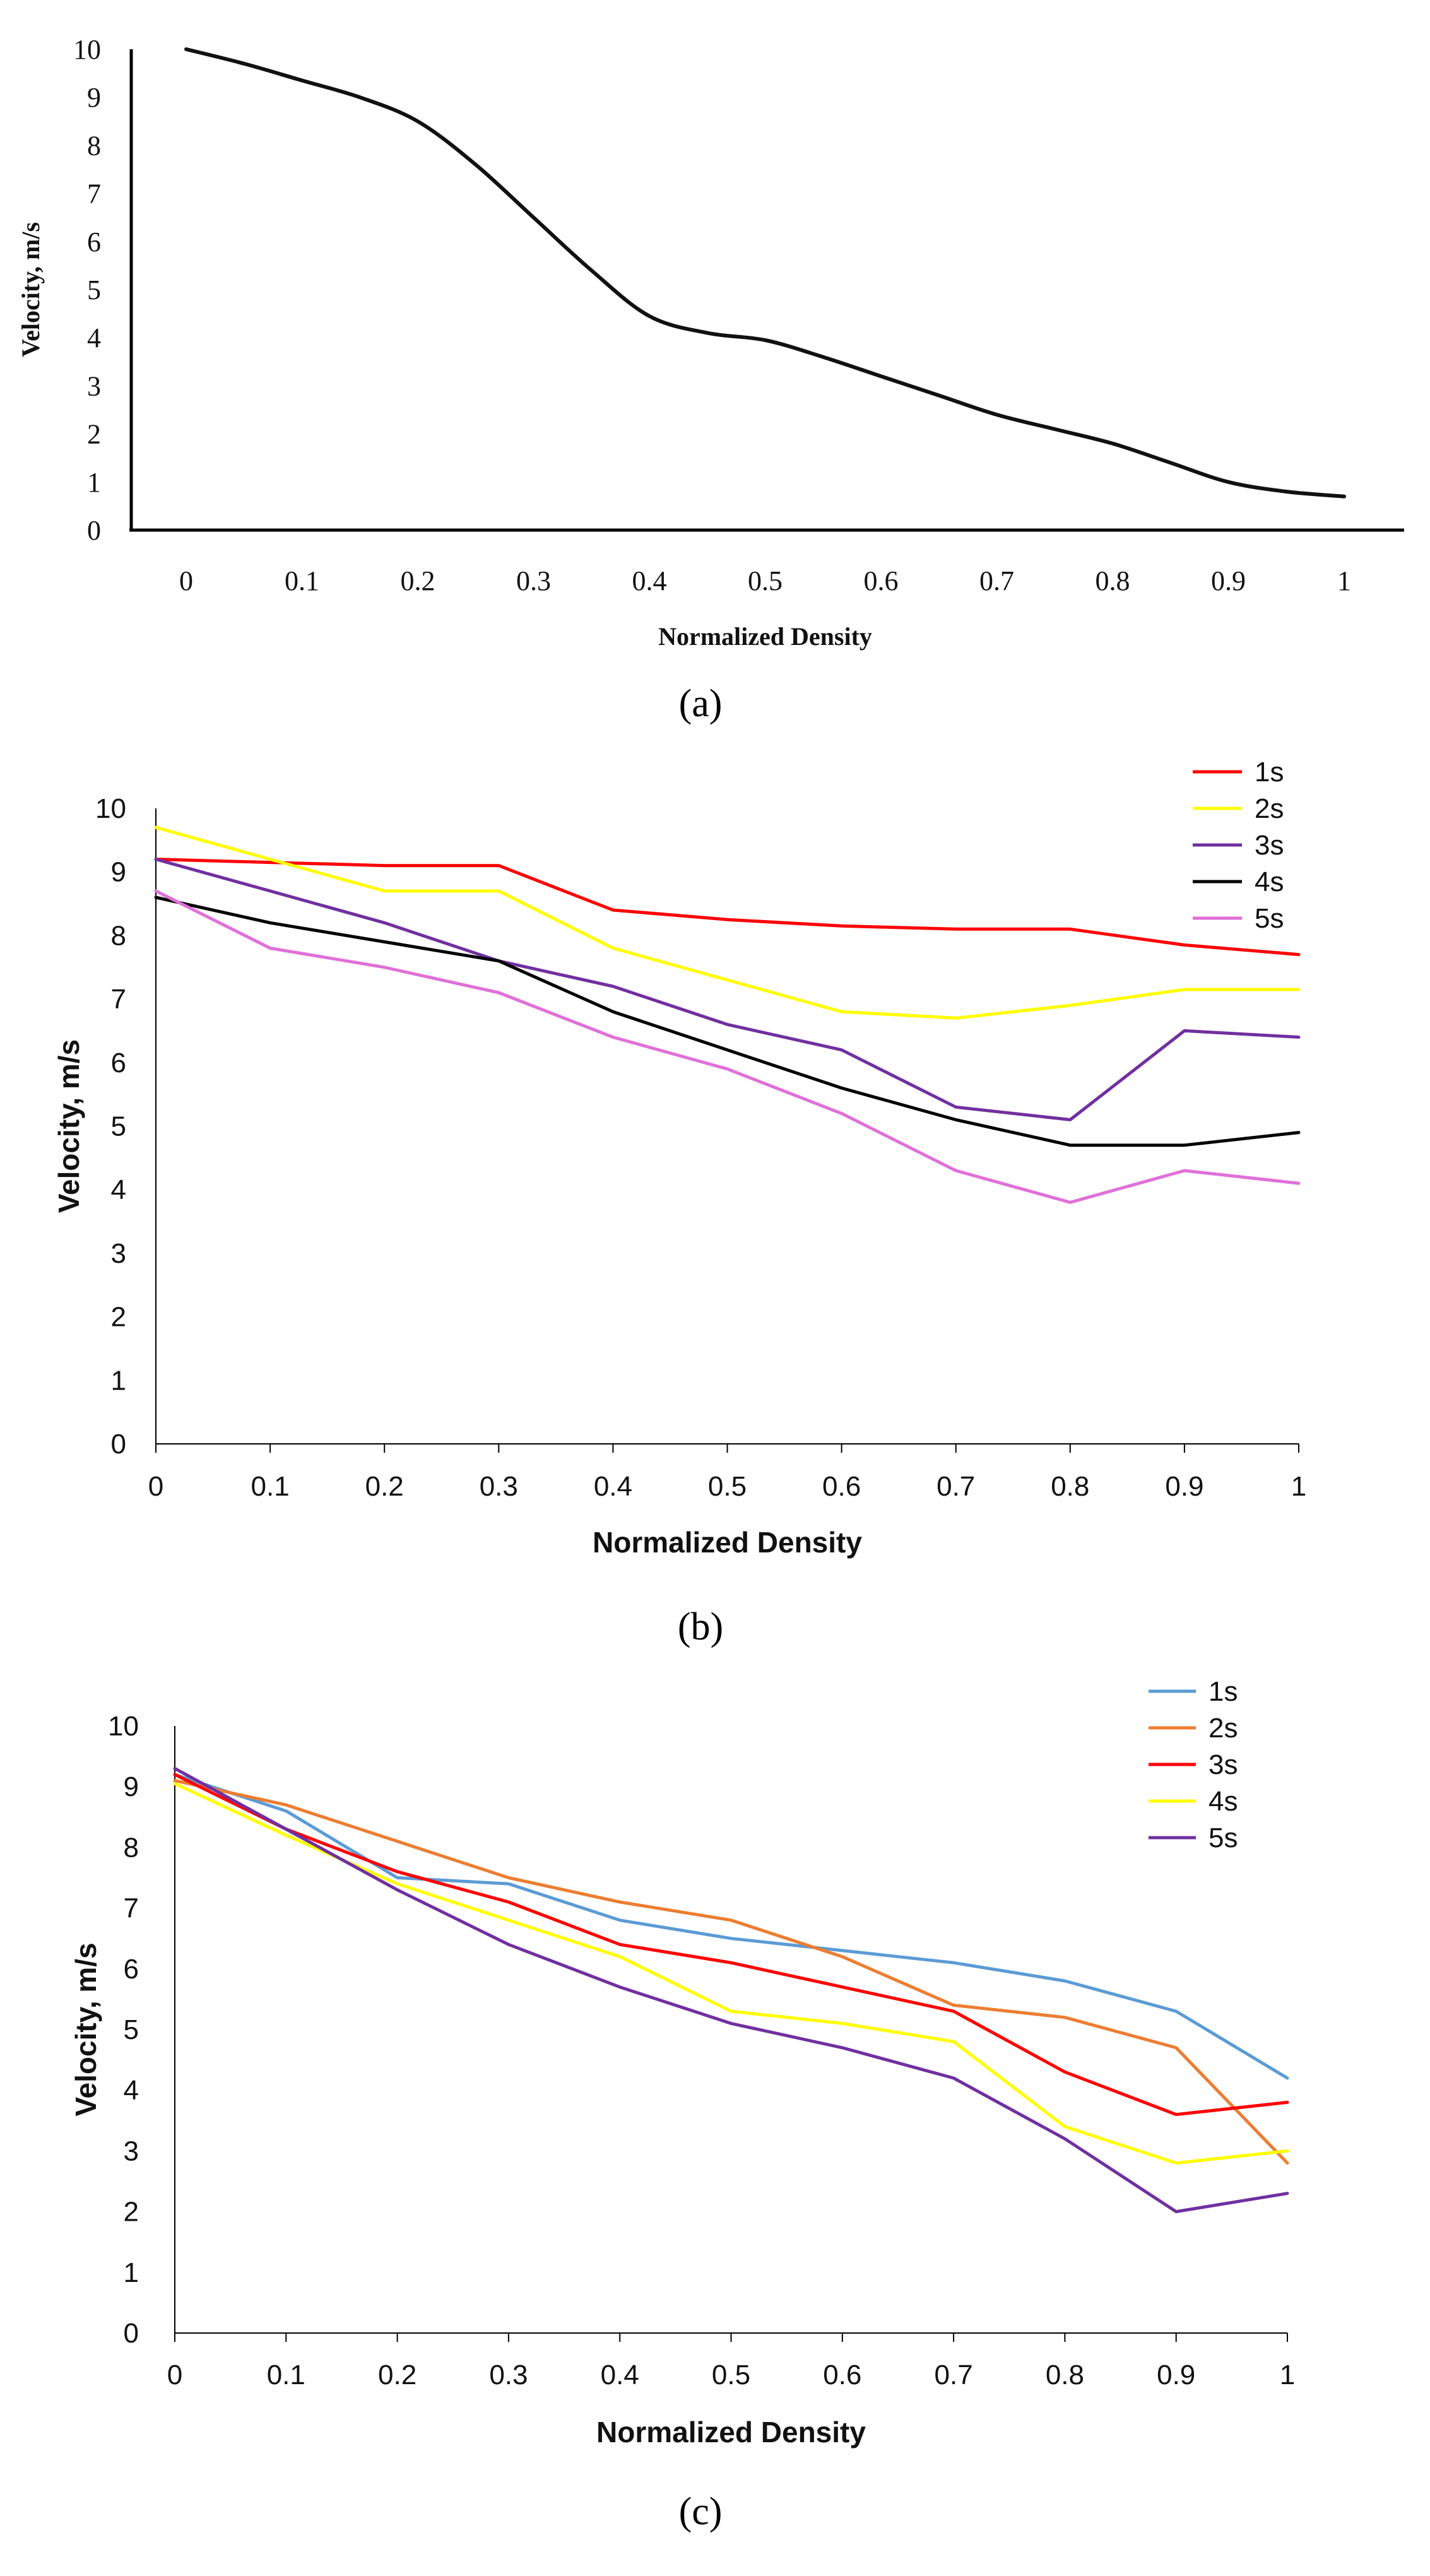  What do you see at coordinates (701, 2512) in the screenshot?
I see `panel-caption: (c)` at bounding box center [701, 2512].